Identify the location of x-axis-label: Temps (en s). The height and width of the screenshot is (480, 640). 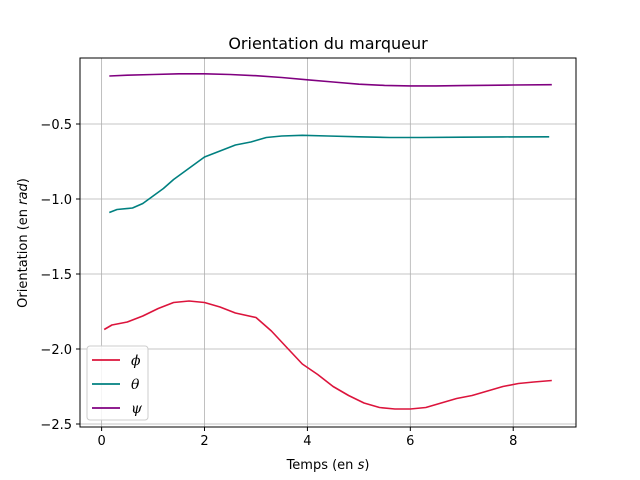
(328, 465).